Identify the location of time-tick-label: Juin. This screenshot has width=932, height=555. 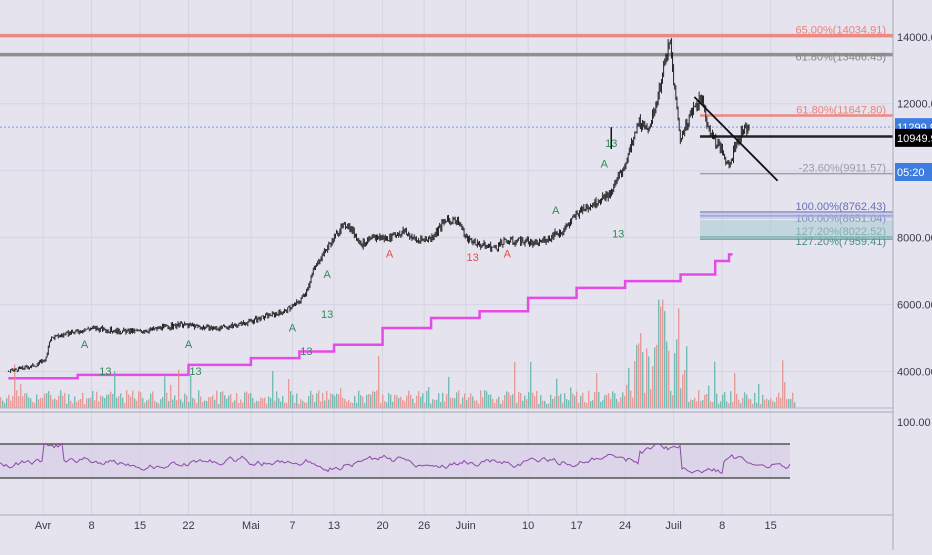
(466, 526).